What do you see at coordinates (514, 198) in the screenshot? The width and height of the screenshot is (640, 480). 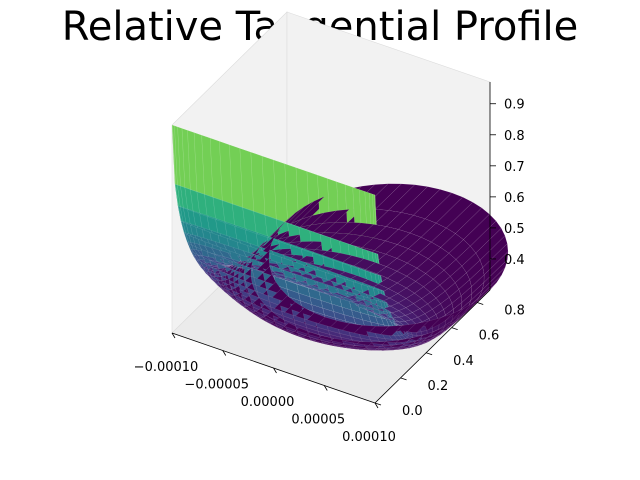 I see `z-tick-label: 0.6` at bounding box center [514, 198].